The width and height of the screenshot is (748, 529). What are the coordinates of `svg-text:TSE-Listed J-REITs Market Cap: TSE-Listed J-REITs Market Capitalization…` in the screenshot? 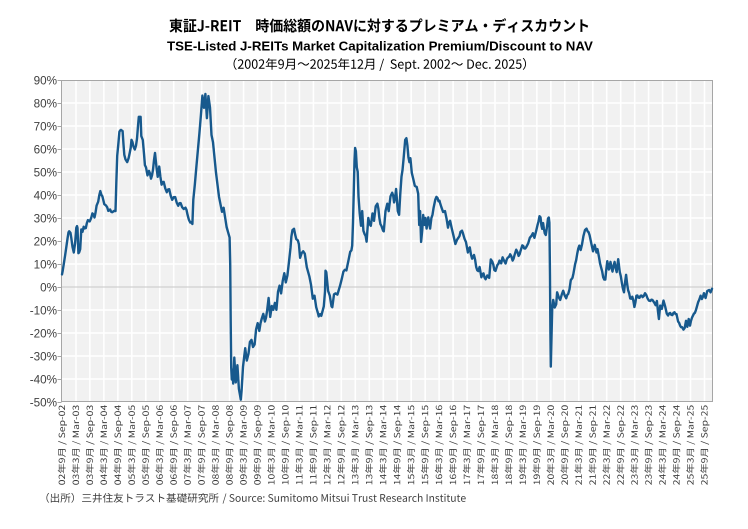 It's located at (380, 47).